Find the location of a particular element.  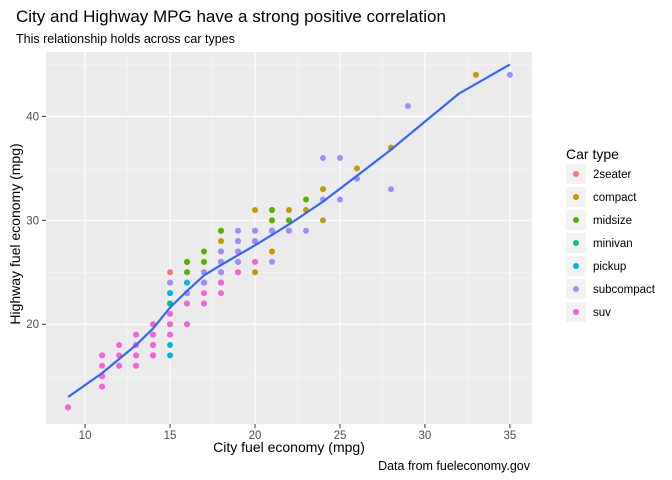

legend-label-2seater: 2seater is located at coordinates (612, 175).